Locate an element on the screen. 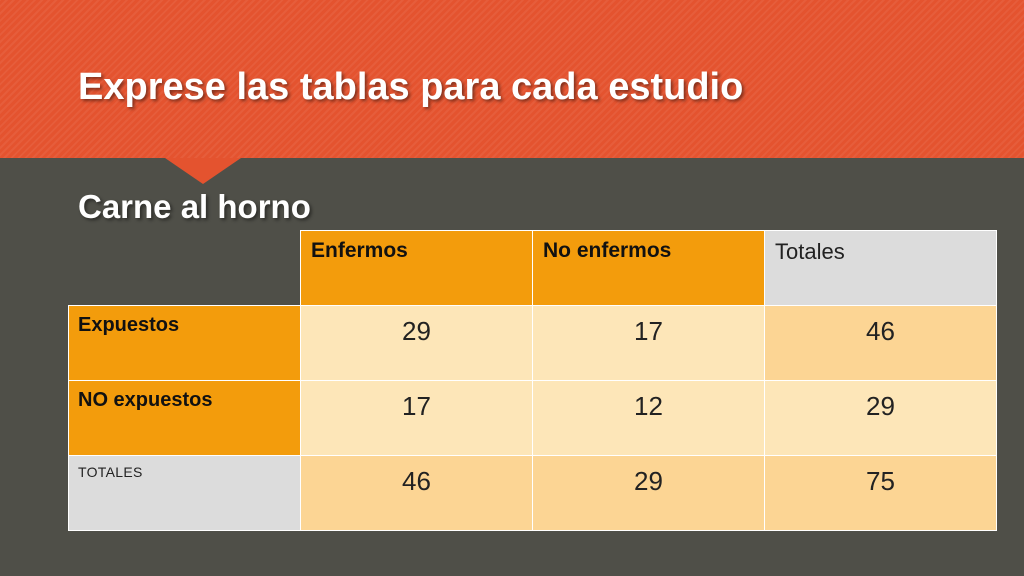 The image size is (1024, 576). column-header-label: No enfermos is located at coordinates (607, 250).